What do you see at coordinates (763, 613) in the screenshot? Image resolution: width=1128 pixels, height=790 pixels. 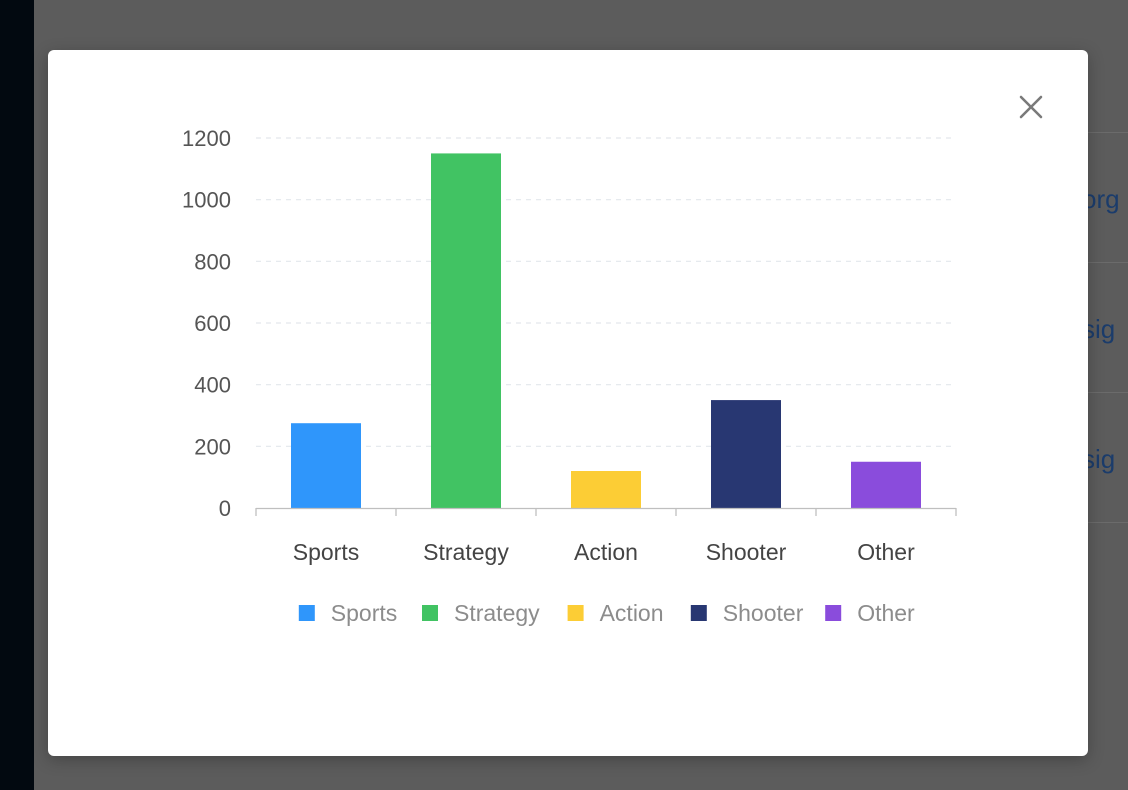 I see `legend-label: Shooter` at bounding box center [763, 613].